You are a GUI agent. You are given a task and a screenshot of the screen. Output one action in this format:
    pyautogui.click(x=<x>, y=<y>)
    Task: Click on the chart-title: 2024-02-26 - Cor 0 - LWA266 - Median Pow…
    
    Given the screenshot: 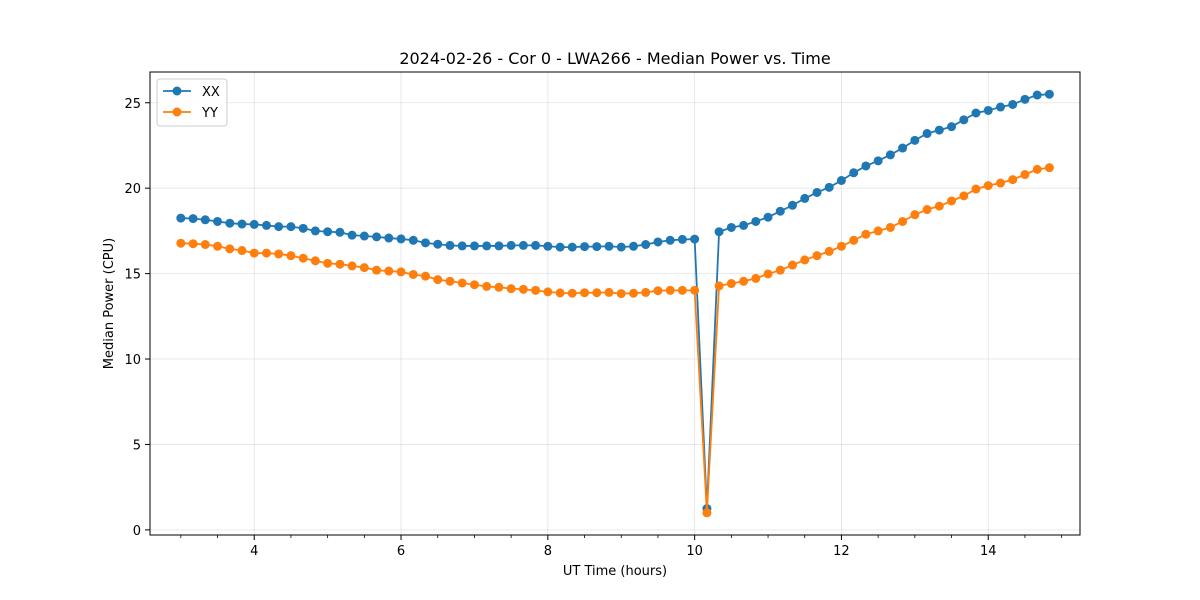 What is the action you would take?
    pyautogui.click(x=614, y=58)
    